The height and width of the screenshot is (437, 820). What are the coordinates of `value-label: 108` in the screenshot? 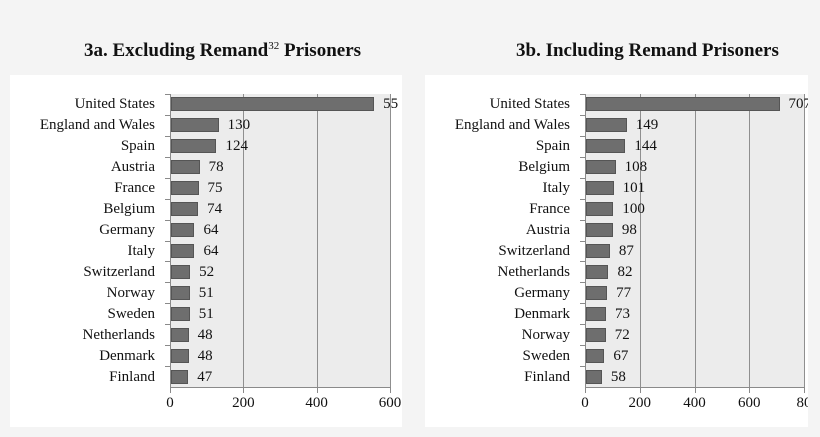 It's located at (636, 167).